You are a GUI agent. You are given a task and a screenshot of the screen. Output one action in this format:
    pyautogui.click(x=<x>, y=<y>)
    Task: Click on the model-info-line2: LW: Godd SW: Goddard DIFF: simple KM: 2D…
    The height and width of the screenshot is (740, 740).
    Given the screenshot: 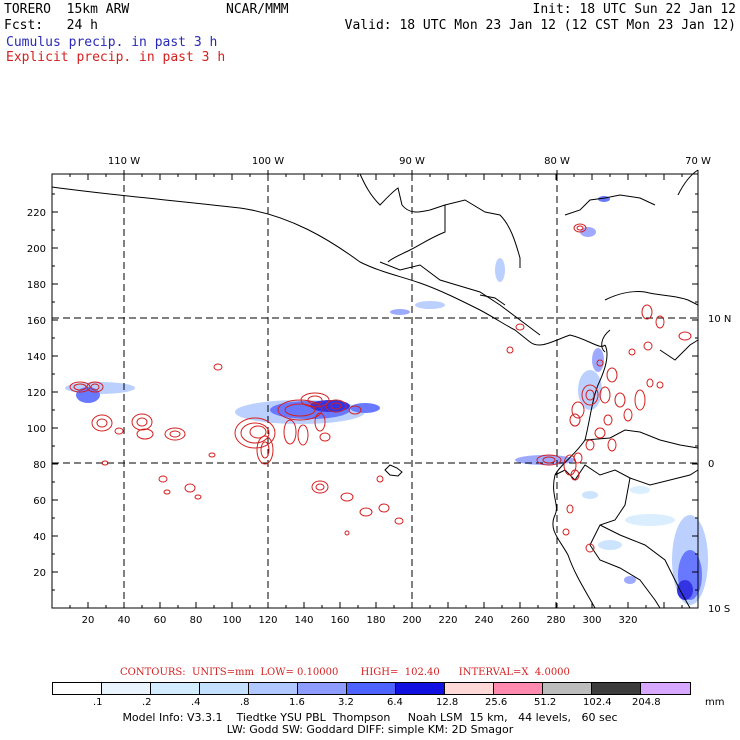 What is the action you would take?
    pyautogui.click(x=370, y=729)
    